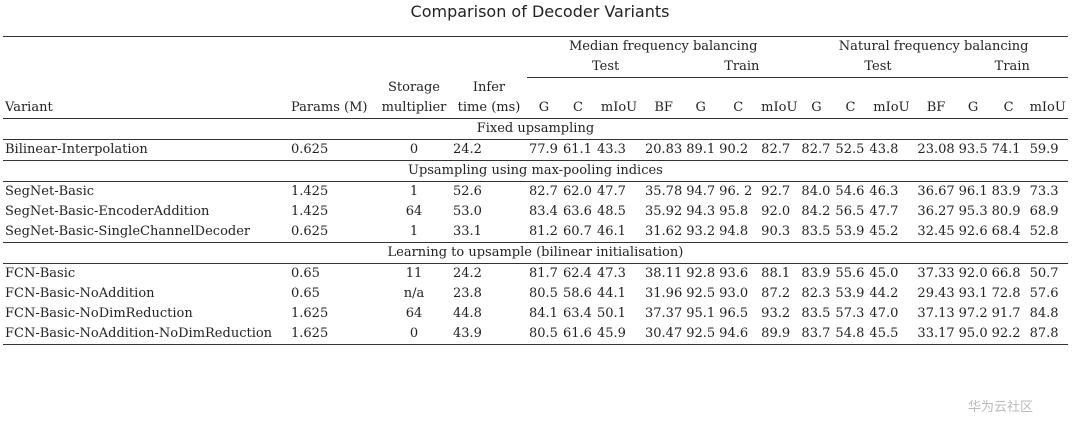 The image size is (1080, 427). Describe the element at coordinates (578, 273) in the screenshot. I see `metric-cell: 62.4` at that location.